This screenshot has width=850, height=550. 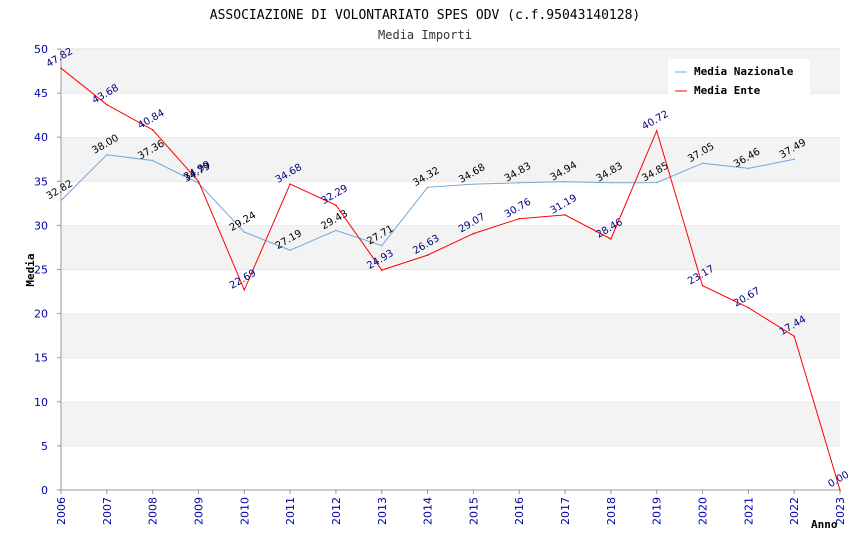 What do you see at coordinates (107, 511) in the screenshot?
I see `x-tick-label: 2007` at bounding box center [107, 511].